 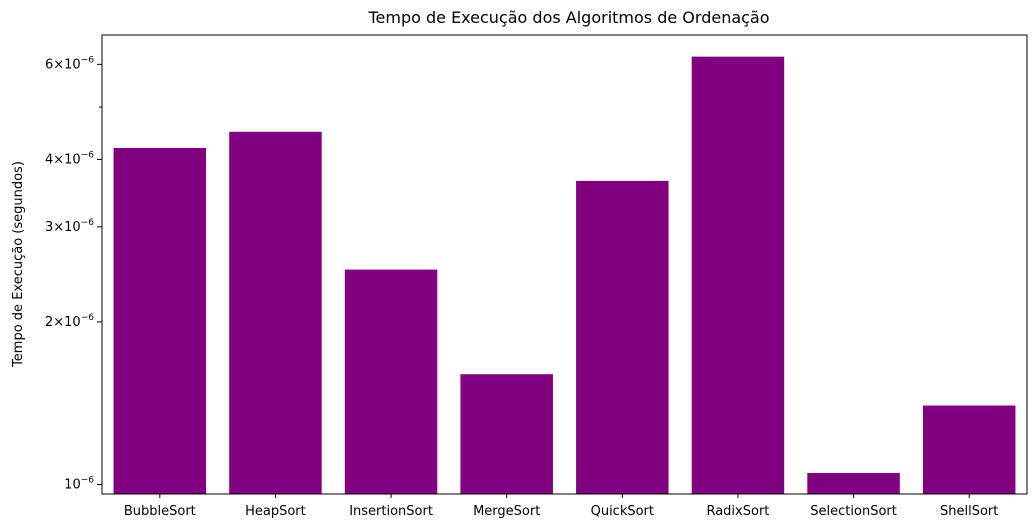 I want to click on y-tick-label: 10−6, so click(x=79, y=483).